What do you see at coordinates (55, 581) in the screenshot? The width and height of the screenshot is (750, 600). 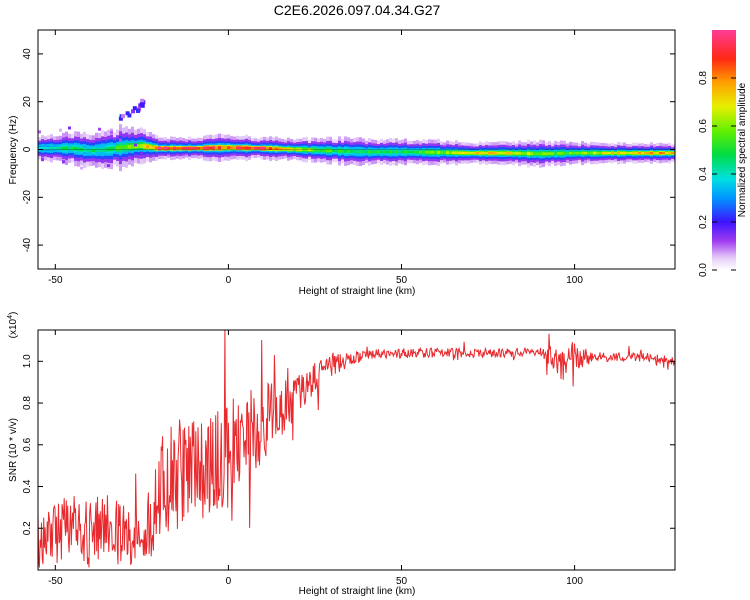 I see `snr-x-tick-label: -50` at bounding box center [55, 581].